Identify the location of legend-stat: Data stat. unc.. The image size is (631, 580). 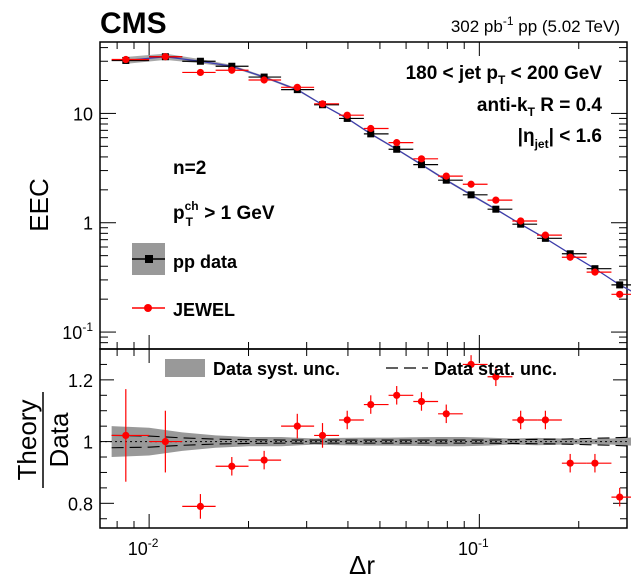
(471, 369).